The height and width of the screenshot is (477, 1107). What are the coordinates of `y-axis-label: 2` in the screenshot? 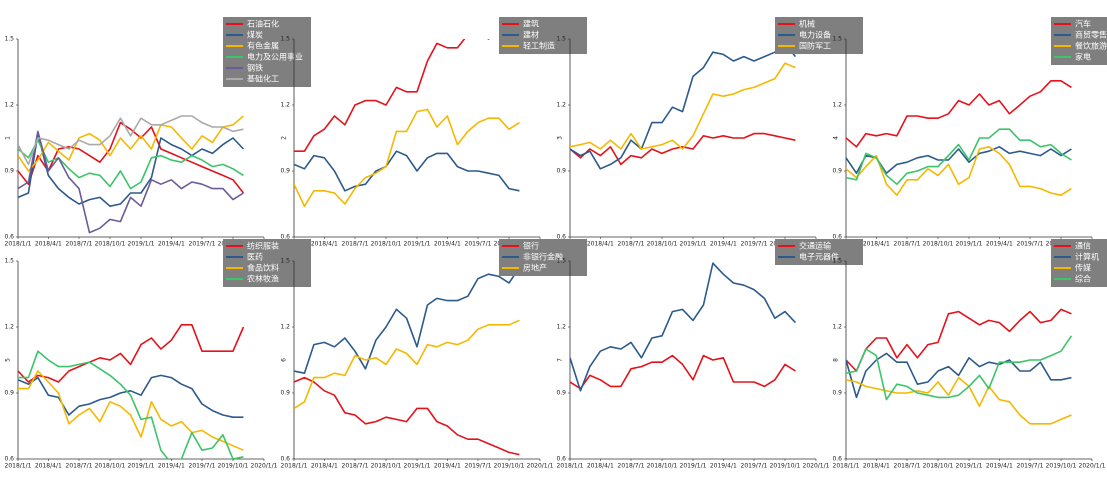 It's located at (284, 138).